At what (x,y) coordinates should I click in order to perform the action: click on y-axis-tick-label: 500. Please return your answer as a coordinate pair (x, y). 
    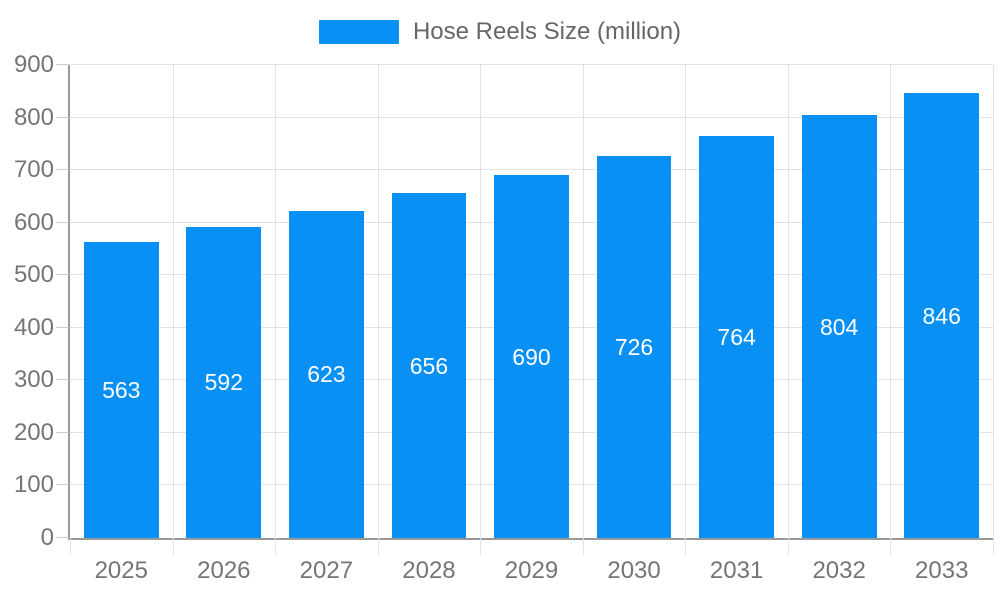
    Looking at the image, I should click on (33, 275).